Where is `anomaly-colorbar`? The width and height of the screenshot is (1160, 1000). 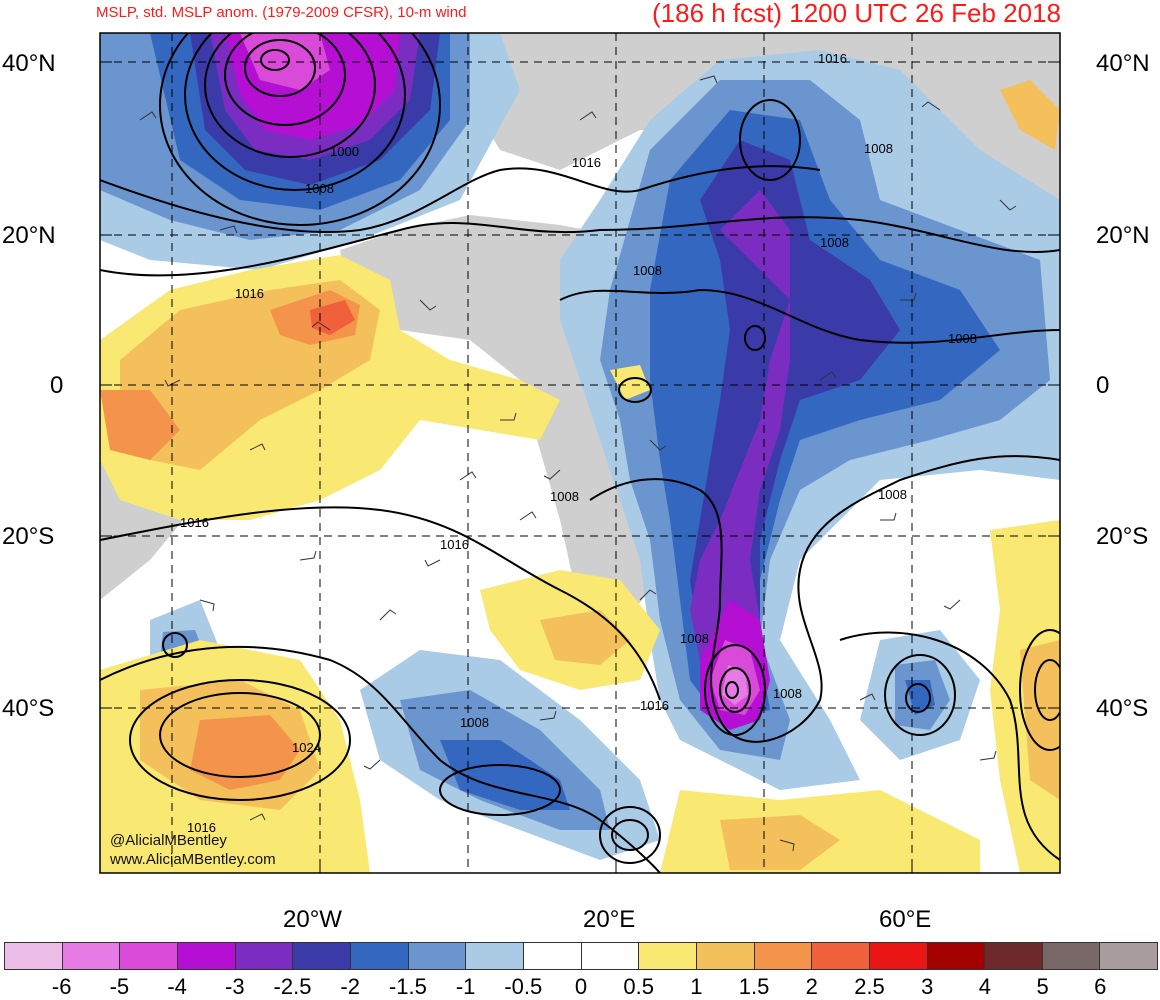 anomaly-colorbar is located at coordinates (581, 956).